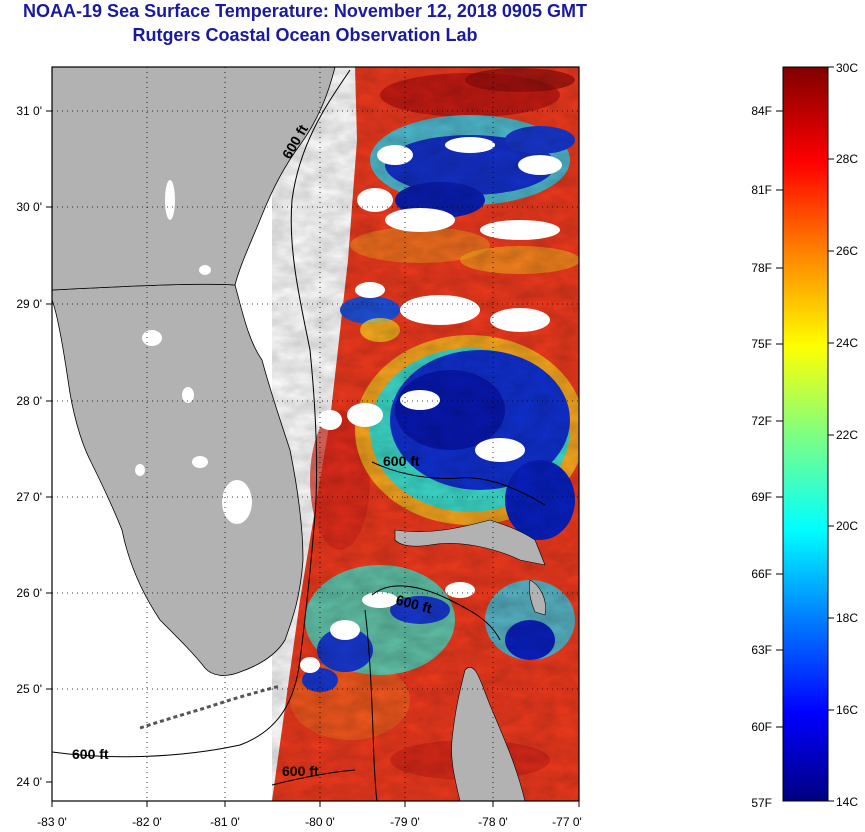 This screenshot has height=832, width=865. Describe the element at coordinates (847, 251) in the screenshot. I see `colorbar-c-label: 26C` at that location.